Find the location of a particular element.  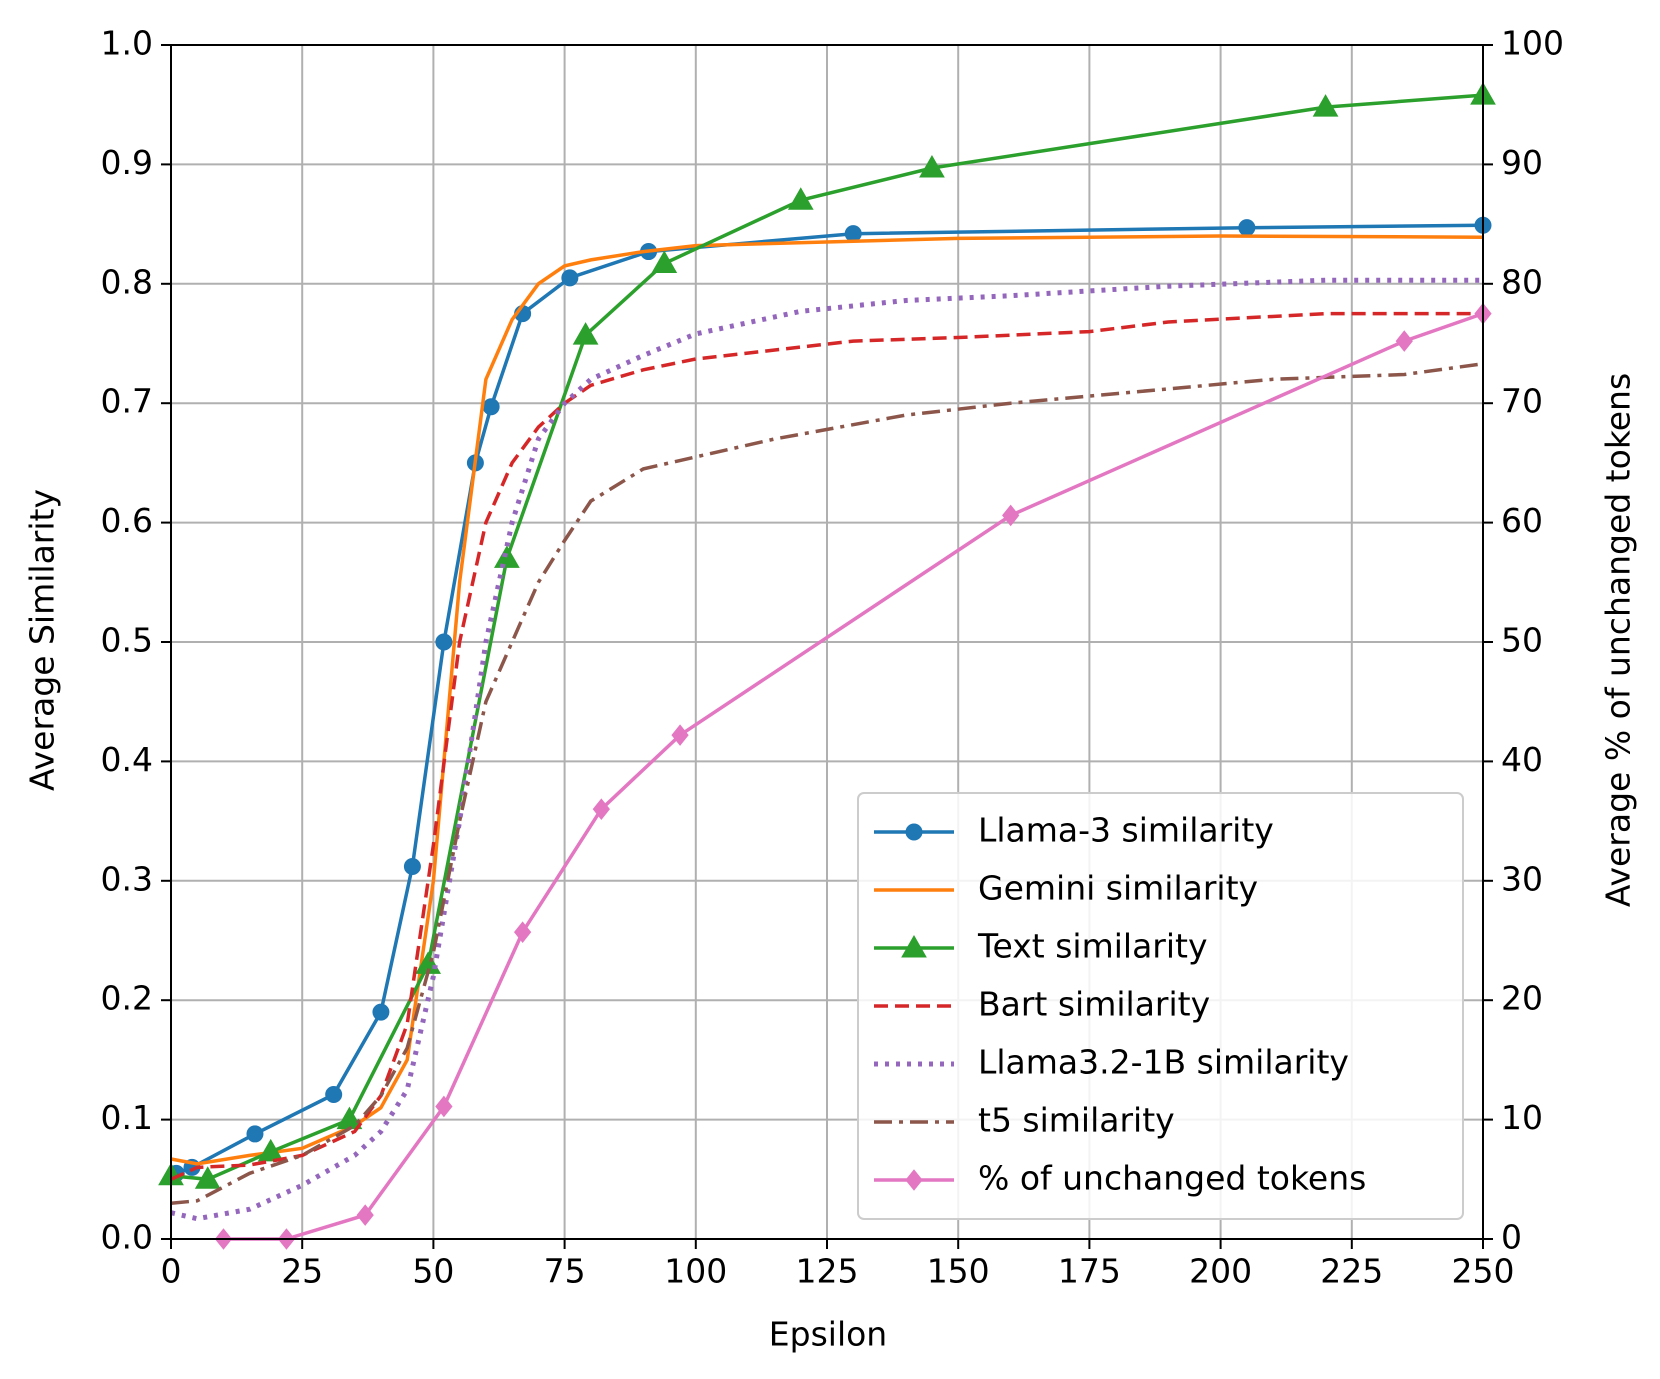

y2-tick-label: 60 is located at coordinates (1522, 520).